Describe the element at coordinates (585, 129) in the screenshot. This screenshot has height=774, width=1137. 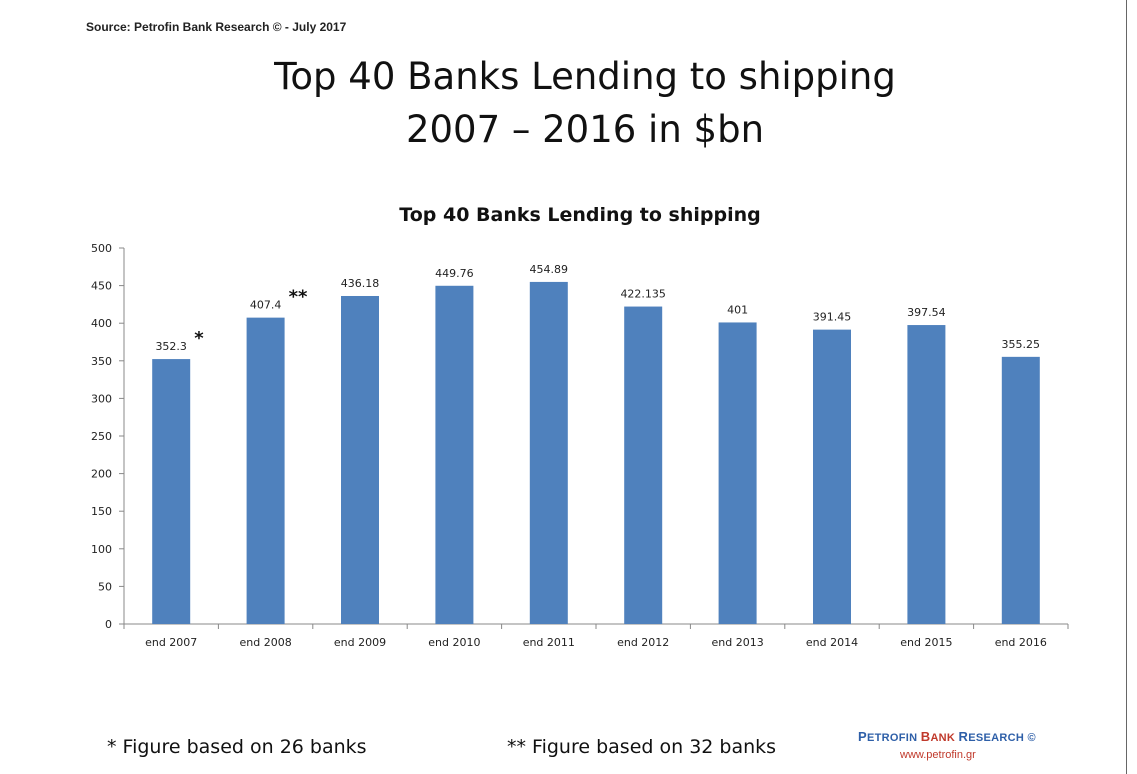
I see `slide-title-line2: 2007 – 2016 in $bn` at that location.